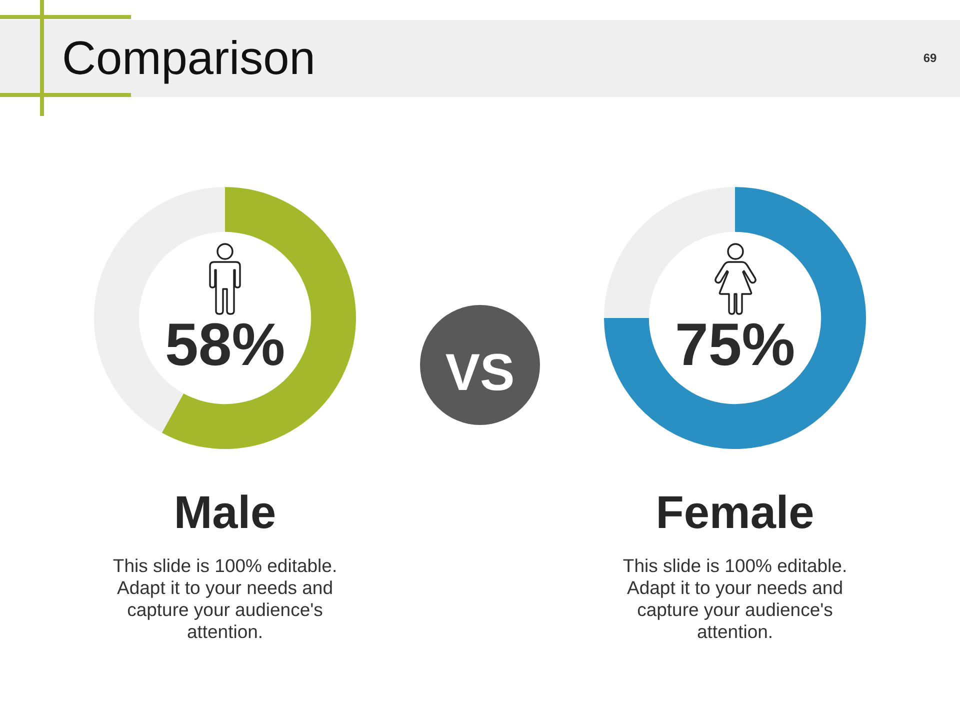 The image size is (960, 720). Describe the element at coordinates (225, 512) in the screenshot. I see `text: Male` at that location.